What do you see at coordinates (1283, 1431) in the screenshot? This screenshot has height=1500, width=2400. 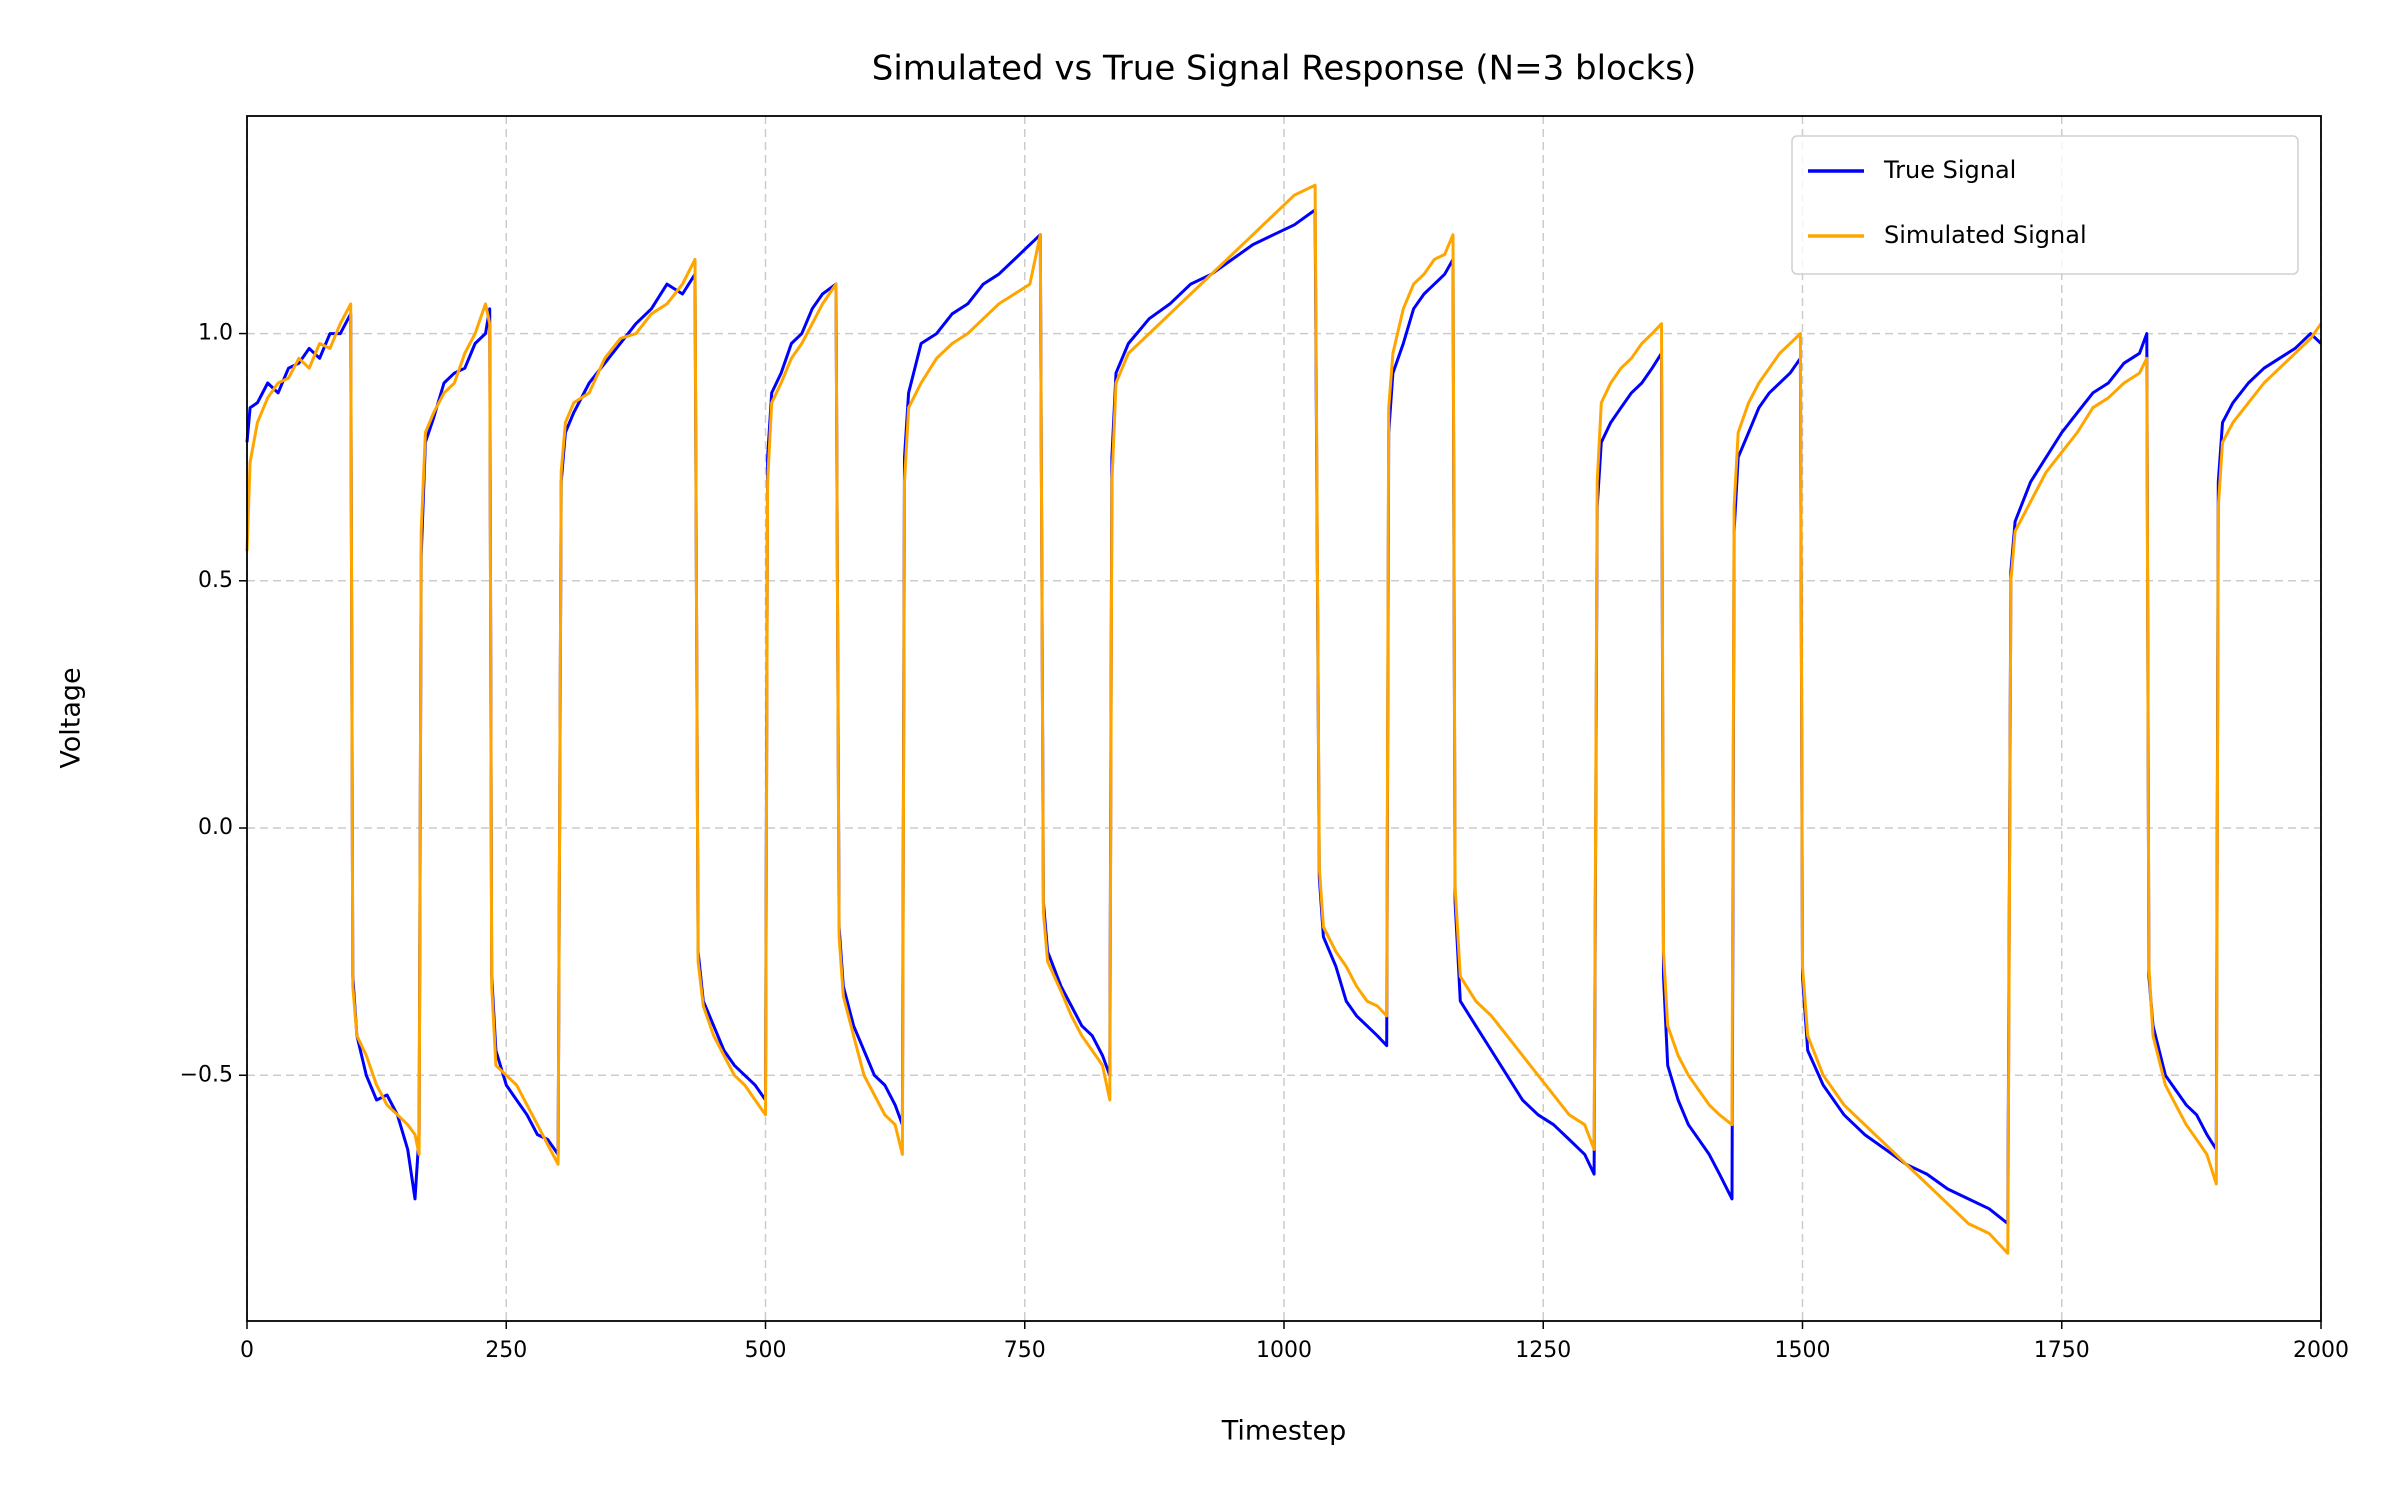 I see `x-axis-label: Timestep` at bounding box center [1283, 1431].